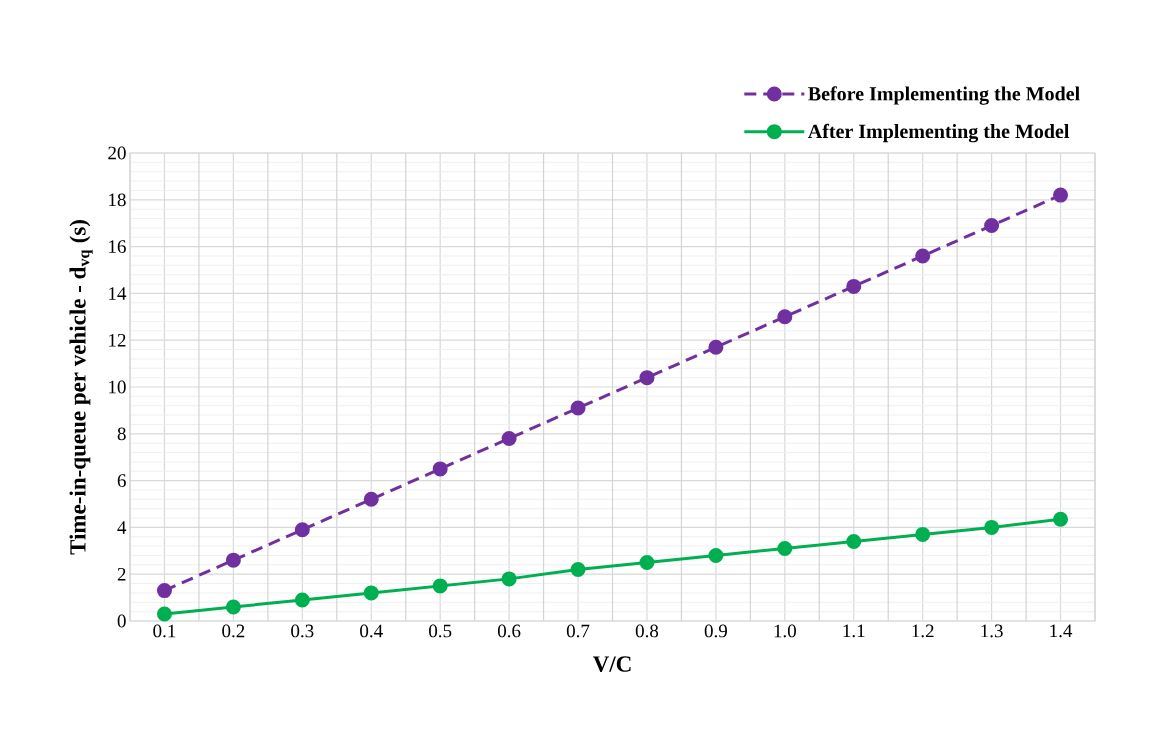  I want to click on y-tick-label: 2, so click(121, 574).